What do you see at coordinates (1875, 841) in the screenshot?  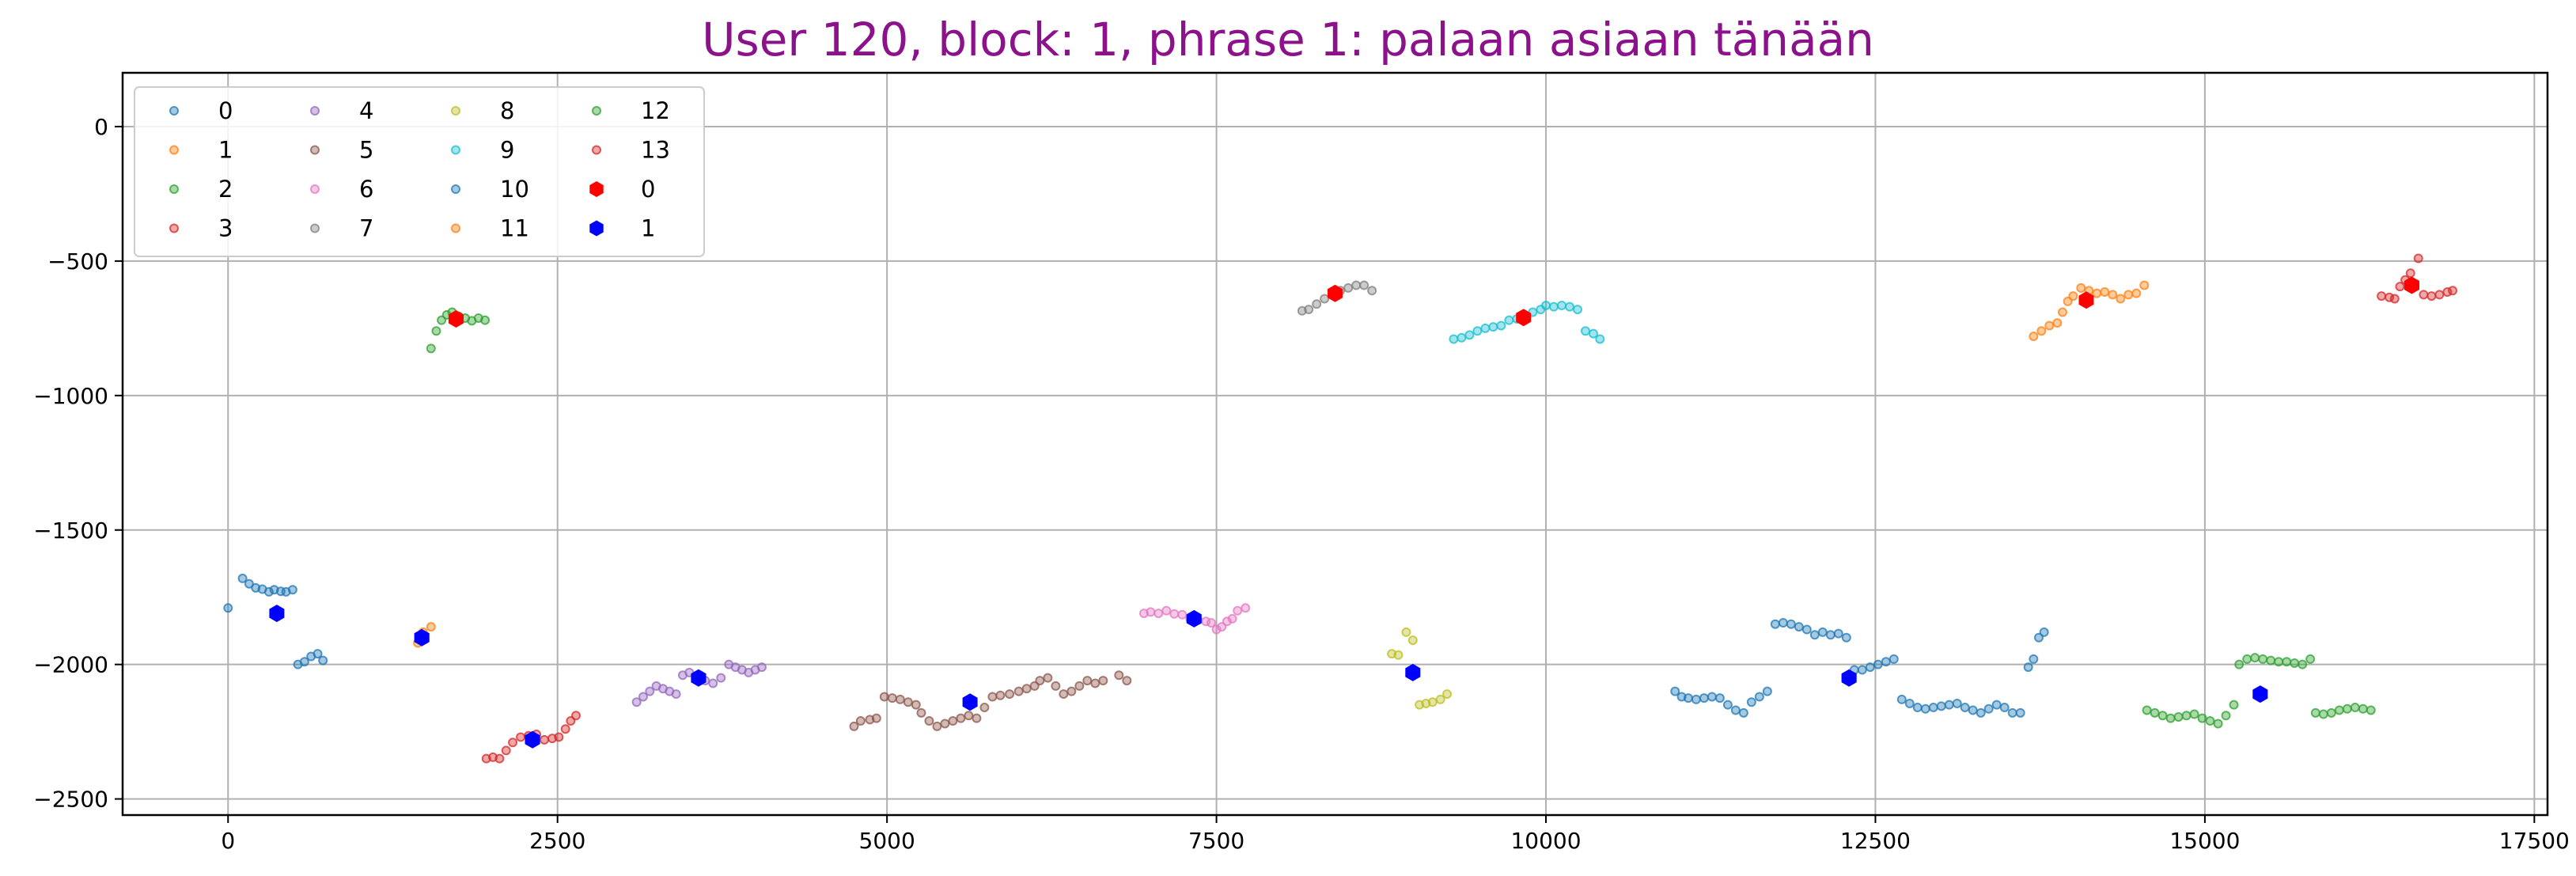 I see `x-tick-label: 12500` at bounding box center [1875, 841].